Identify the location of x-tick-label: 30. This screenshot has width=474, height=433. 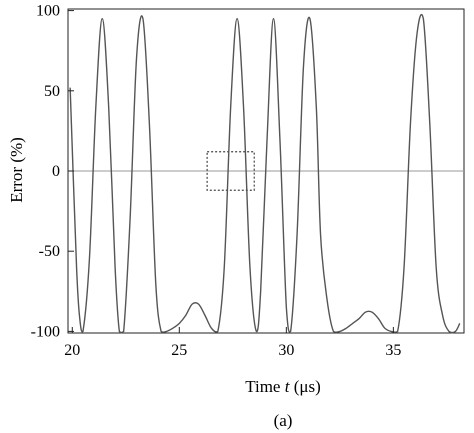
(286, 350).